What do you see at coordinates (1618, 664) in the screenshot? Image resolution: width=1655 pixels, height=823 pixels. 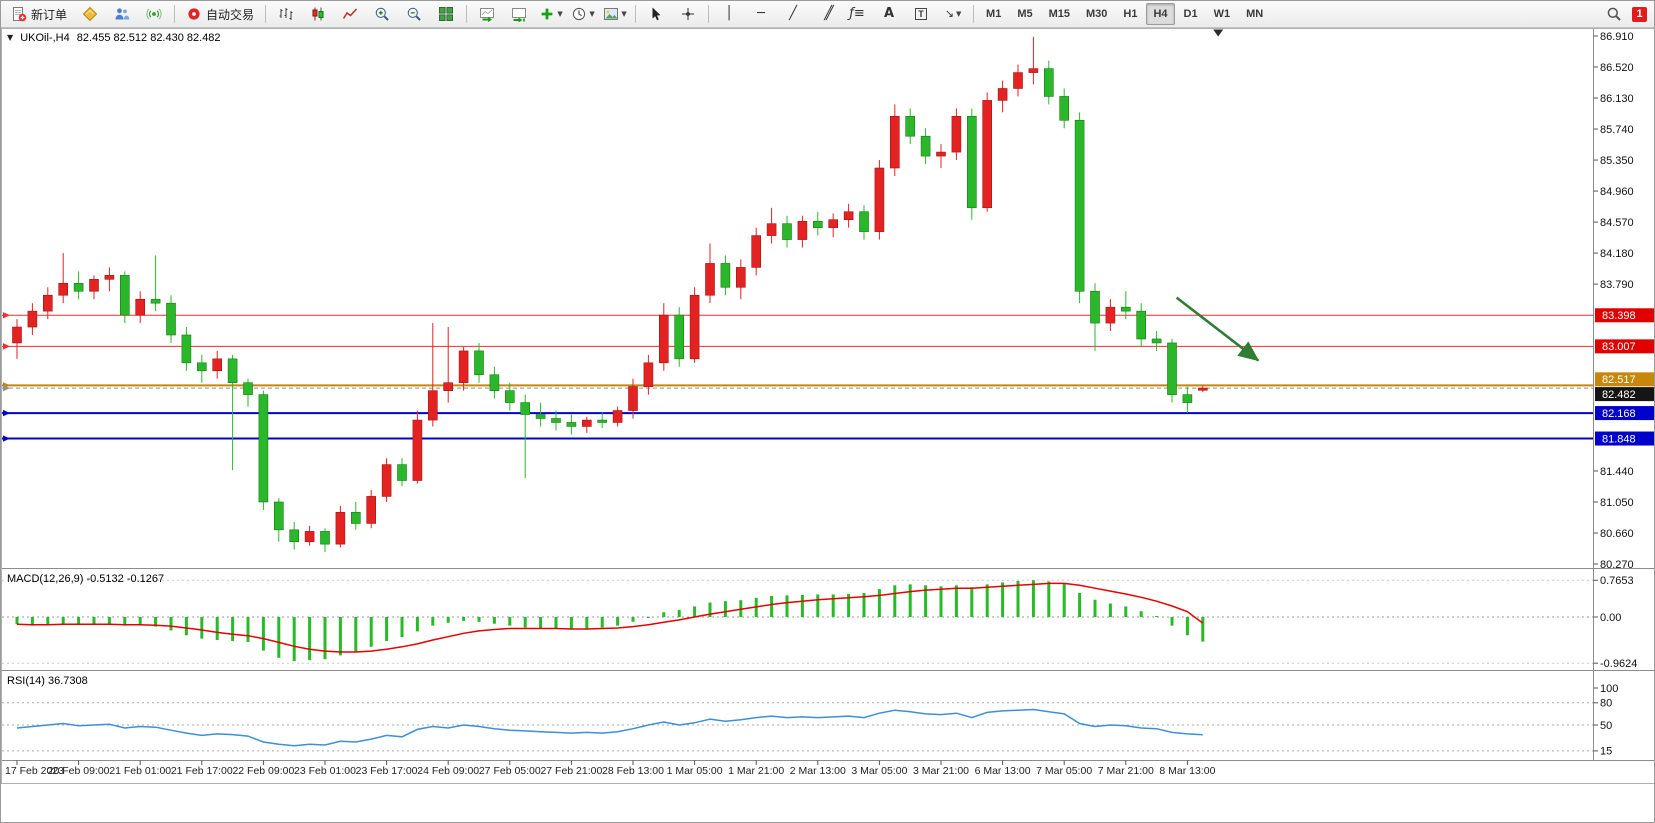 I see `macd-axis-label: -0.9624` at bounding box center [1618, 664].